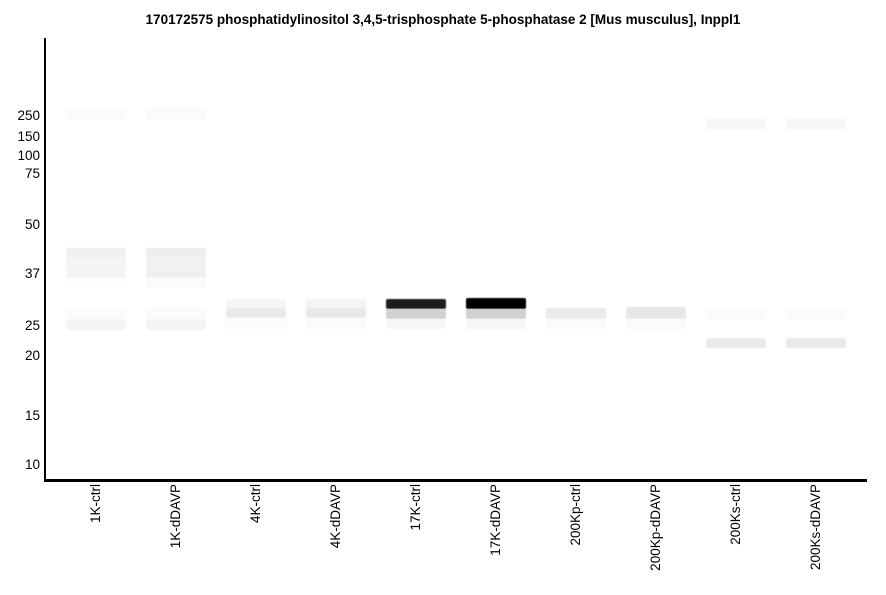  Describe the element at coordinates (495, 520) in the screenshot. I see `x-axis-label-17K-dDAVP: 17K-dDAVP` at that location.